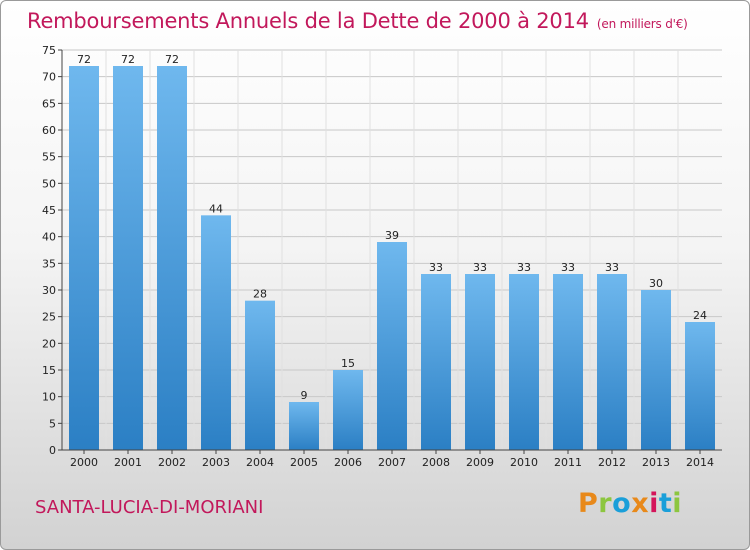 This screenshot has width=750, height=550. What do you see at coordinates (49, 157) in the screenshot?
I see `y-tick-label: 55` at bounding box center [49, 157].